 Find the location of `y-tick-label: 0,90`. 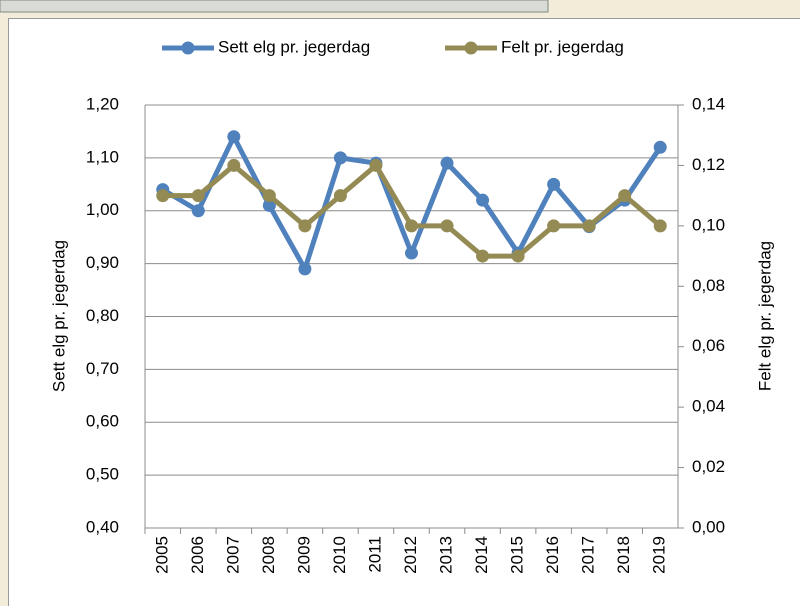

y-tick-label: 0,90 is located at coordinates (102, 262).